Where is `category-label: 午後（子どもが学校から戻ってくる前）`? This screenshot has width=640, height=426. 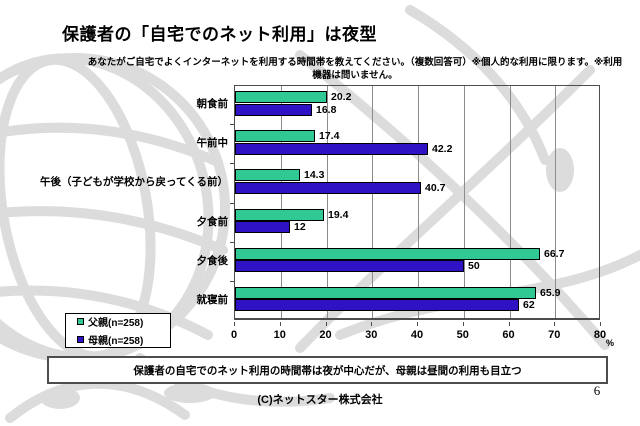 category-label: 午後（子どもが学校から戻ってくる前） is located at coordinates (134, 182).